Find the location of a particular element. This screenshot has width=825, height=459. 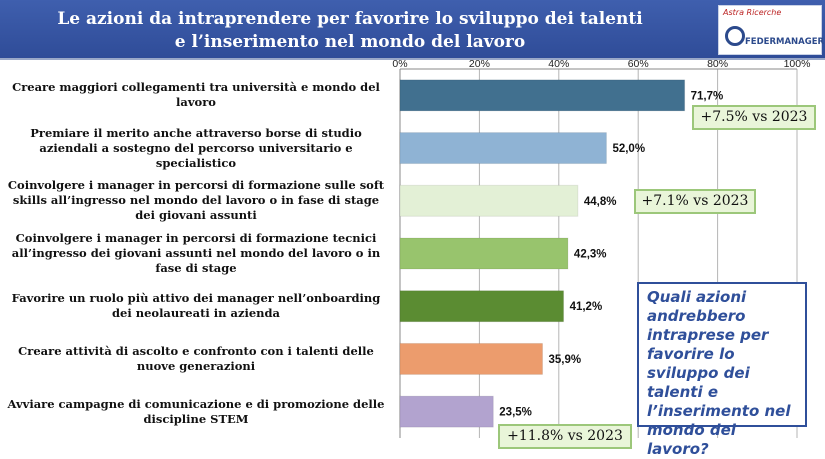

category-label-line: dei giovani assunti is located at coordinates (196, 215).